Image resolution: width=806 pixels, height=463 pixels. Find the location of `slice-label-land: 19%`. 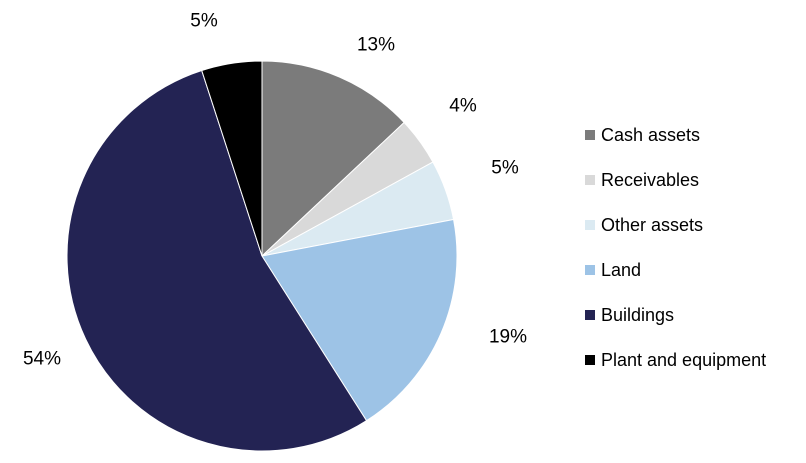

slice-label-land: 19% is located at coordinates (508, 337).